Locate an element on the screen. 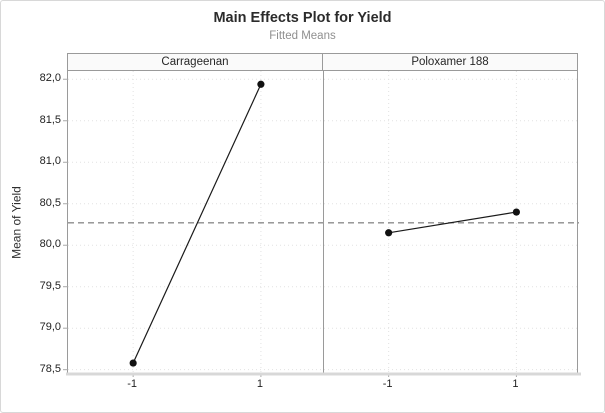  y-tick-label: 82,0 is located at coordinates (50, 78).